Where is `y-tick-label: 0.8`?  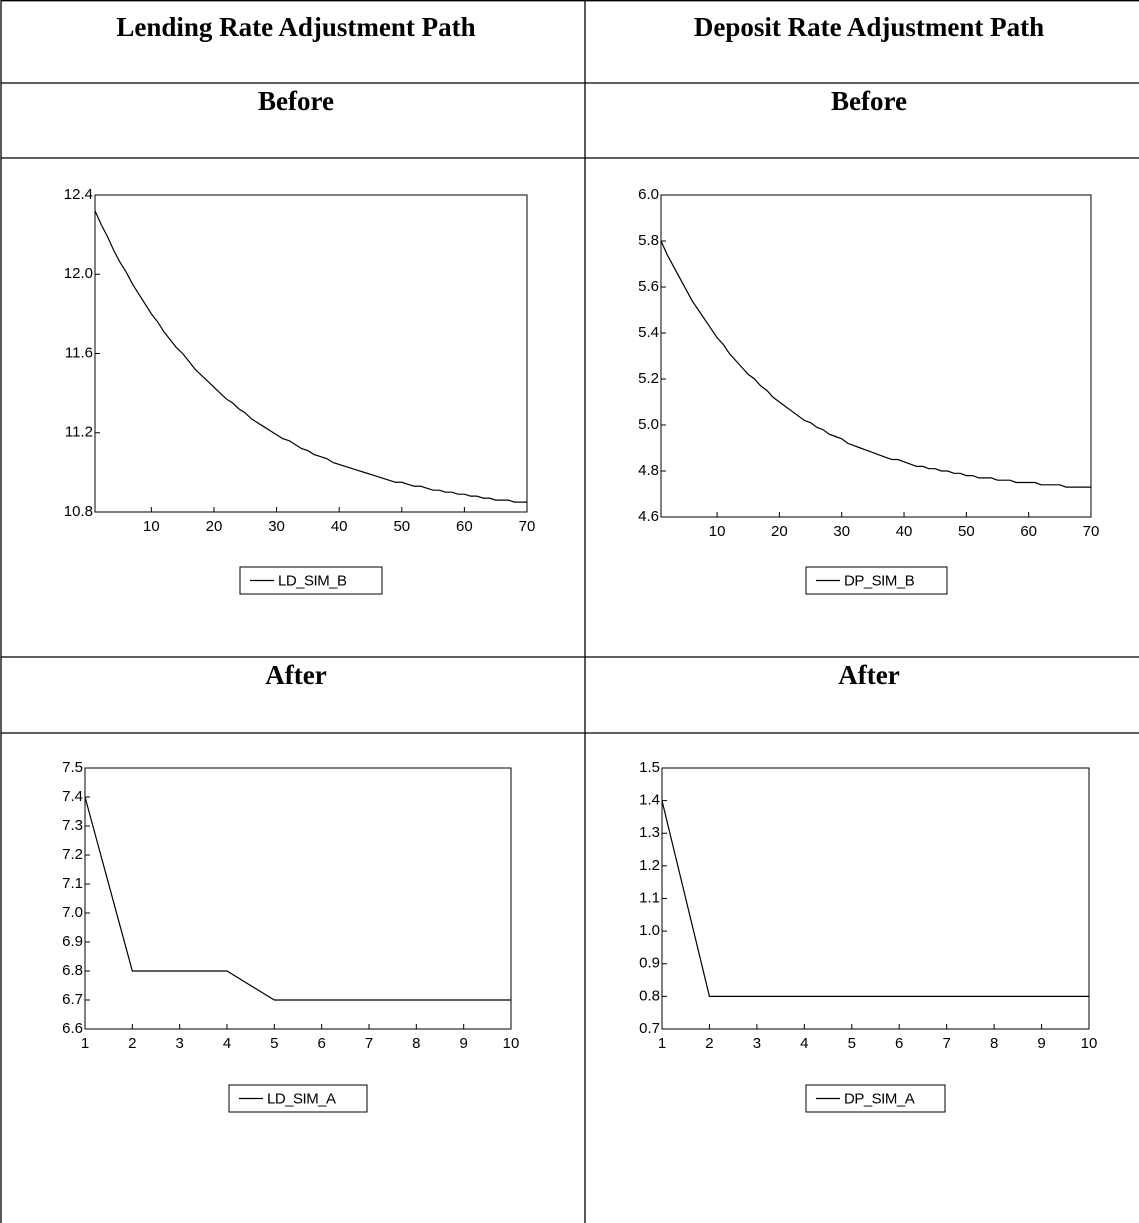 y-tick-label: 0.8 is located at coordinates (649, 995).